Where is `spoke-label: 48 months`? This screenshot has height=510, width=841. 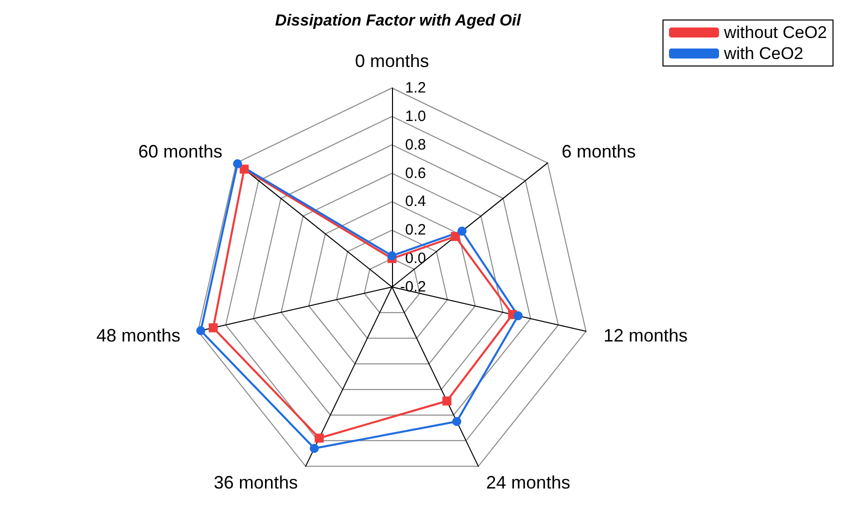
spoke-label: 48 months is located at coordinates (138, 335).